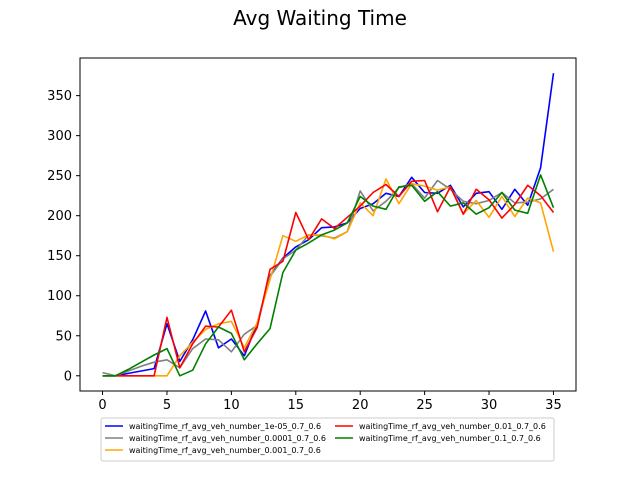 This screenshot has height=480, width=640. I want to click on chart-title: Avg Waiting Time, so click(320, 18).